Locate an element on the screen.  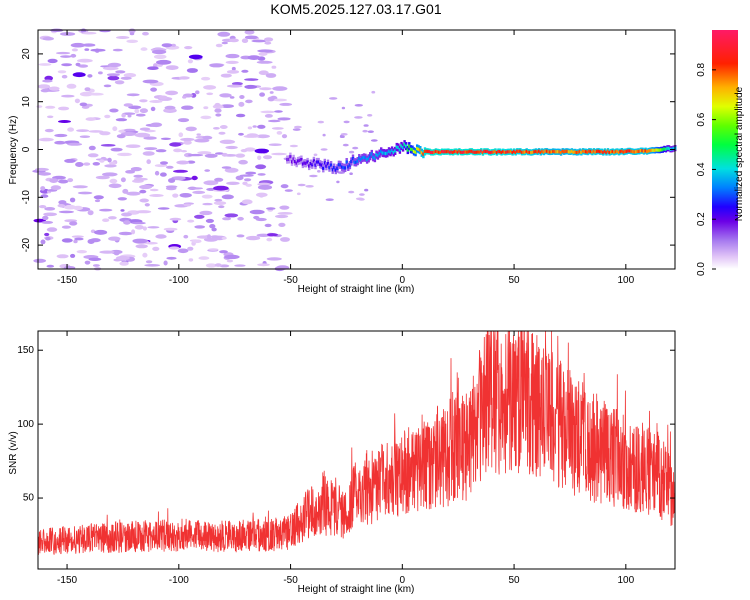
x-tick-label: -100 is located at coordinates (179, 580).